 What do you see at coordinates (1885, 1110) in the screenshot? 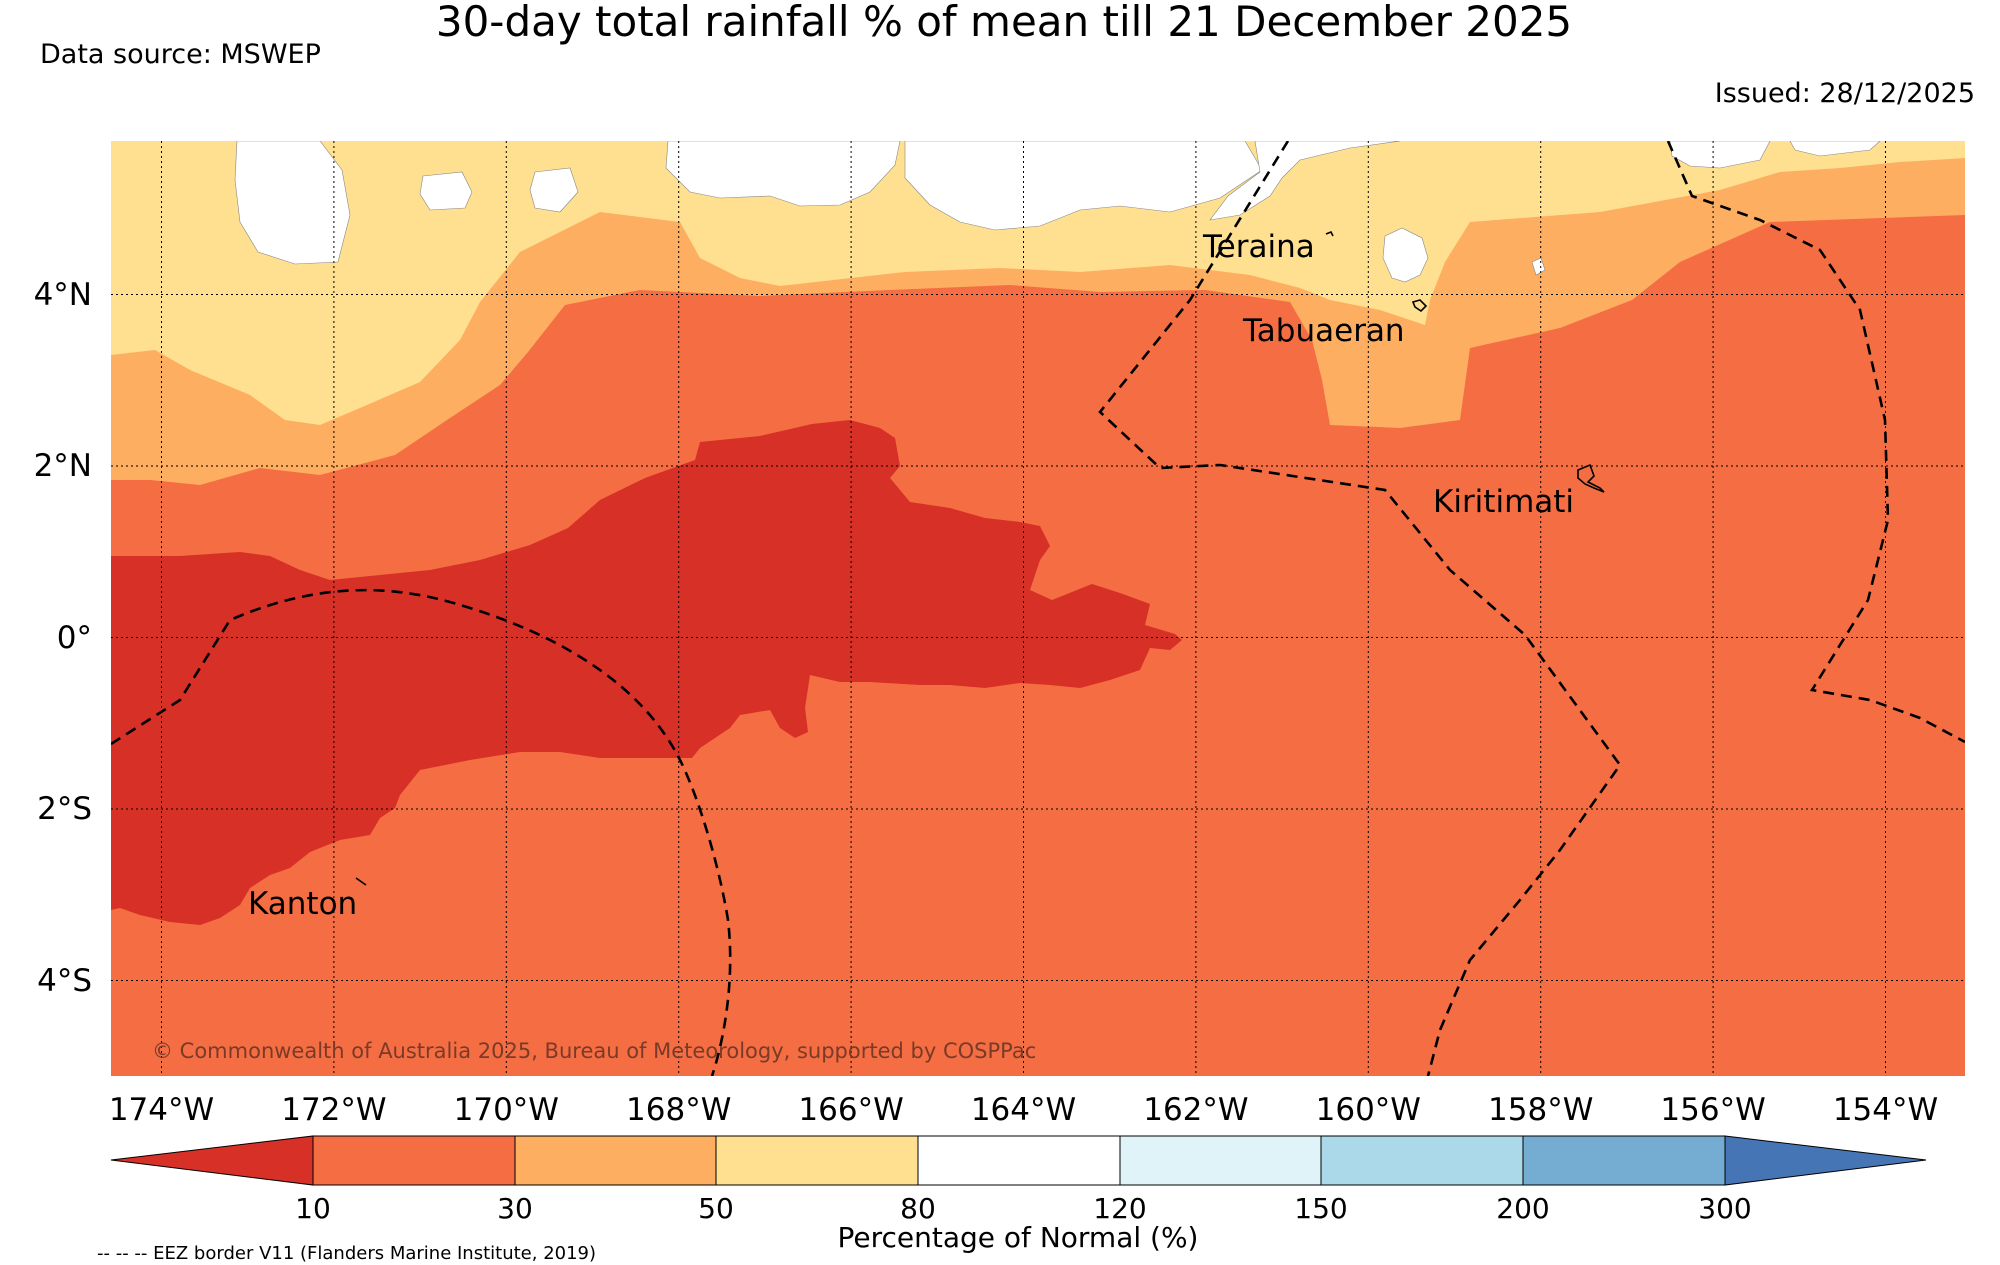
I see `lon-label: 154°W` at bounding box center [1885, 1110].